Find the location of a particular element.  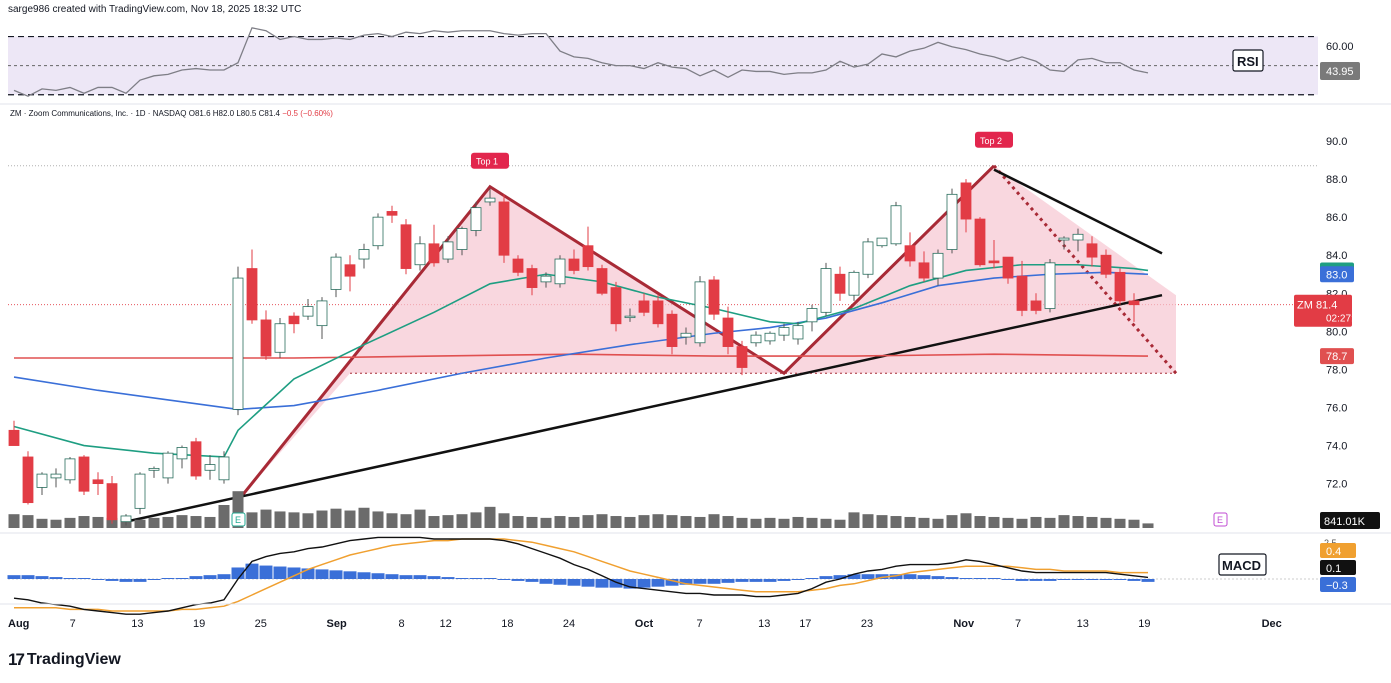

rsi-current-value: 43.95 is located at coordinates (1340, 72).